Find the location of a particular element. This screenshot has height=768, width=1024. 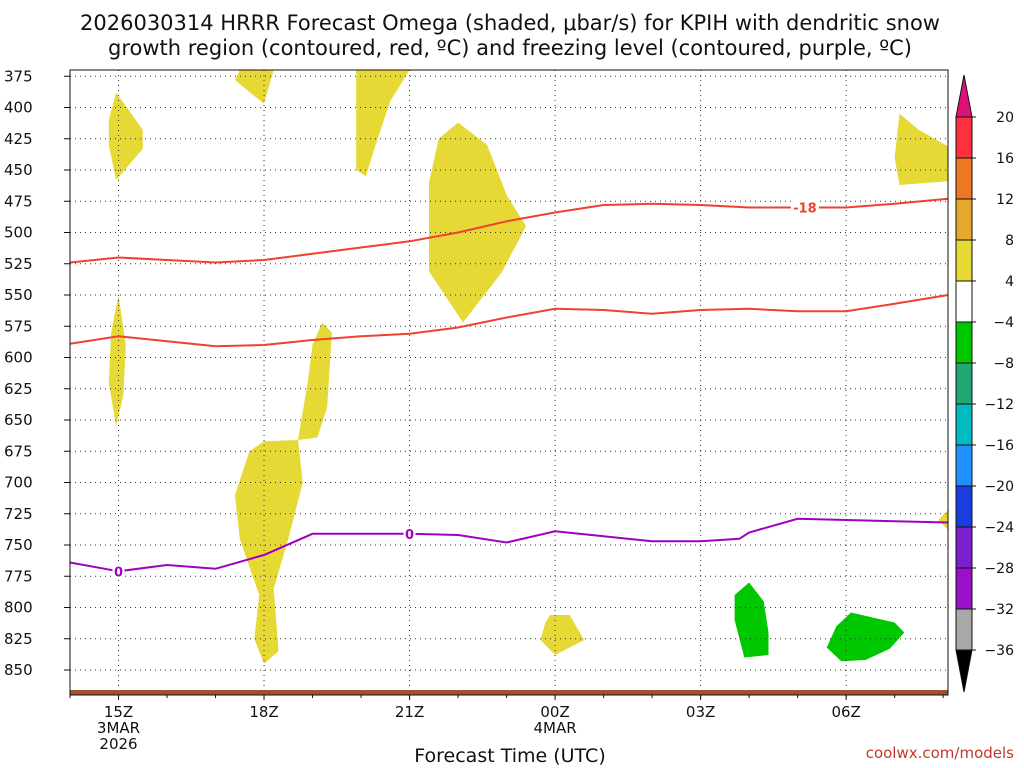

omega-colorbar: 20 16 12 8 4 −4 −8 −12 −16 −20 −24 −28 −32 −36 is located at coordinates (984, 383).